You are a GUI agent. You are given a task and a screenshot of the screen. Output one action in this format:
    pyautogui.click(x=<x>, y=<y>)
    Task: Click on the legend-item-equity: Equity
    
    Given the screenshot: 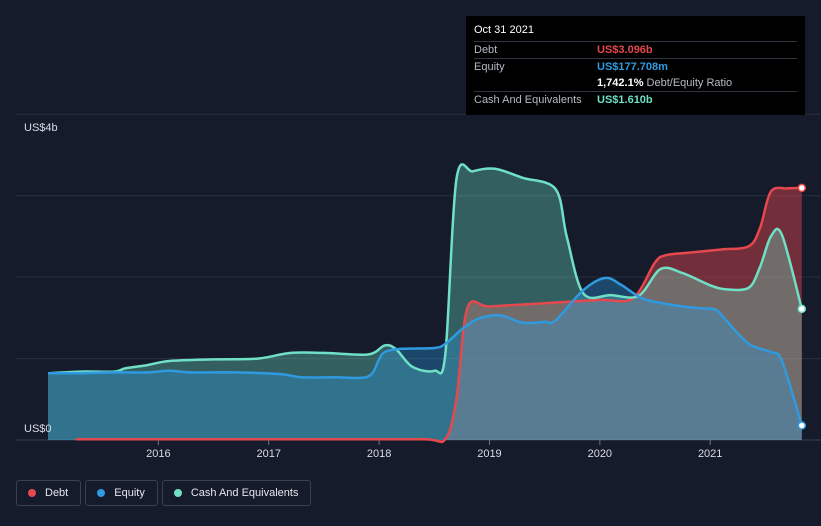 What is the action you would take?
    pyautogui.click(x=121, y=493)
    